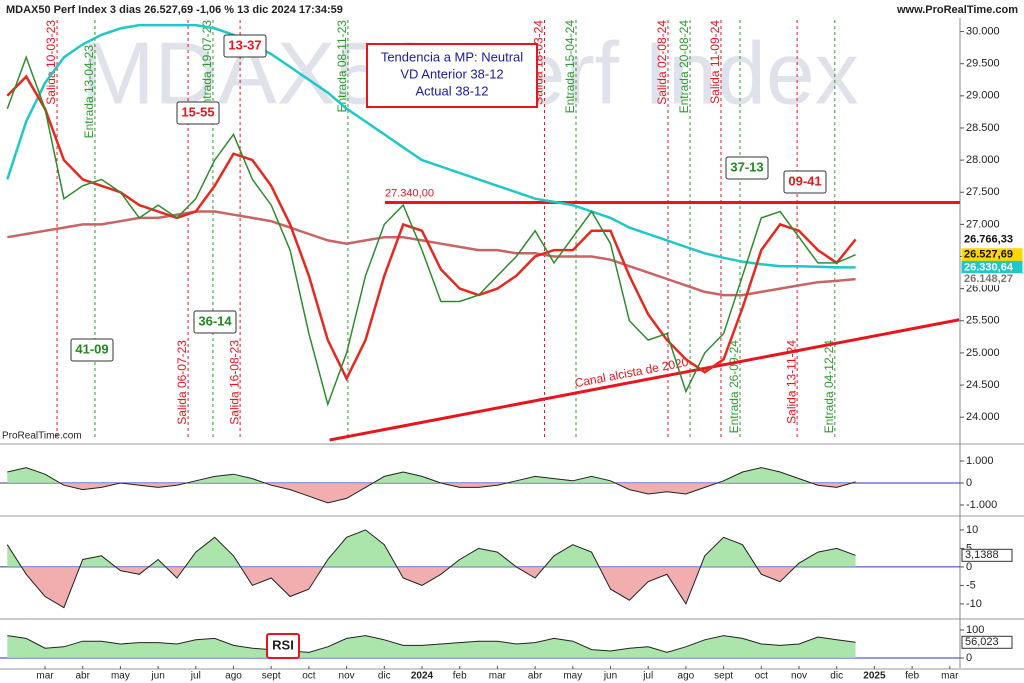 The height and width of the screenshot is (683, 1024). What do you see at coordinates (535, 676) in the screenshot?
I see `x-tick-label: abr` at bounding box center [535, 676].